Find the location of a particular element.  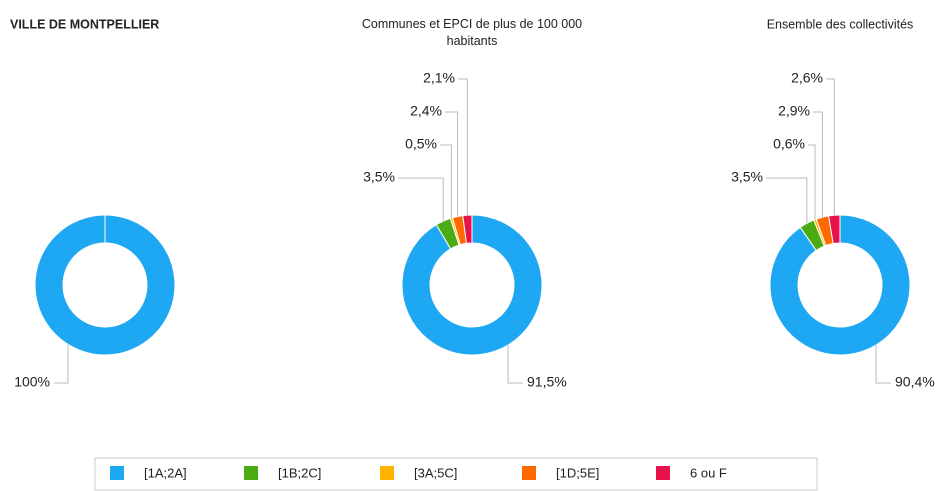

data-label: 2,4% is located at coordinates (426, 111).